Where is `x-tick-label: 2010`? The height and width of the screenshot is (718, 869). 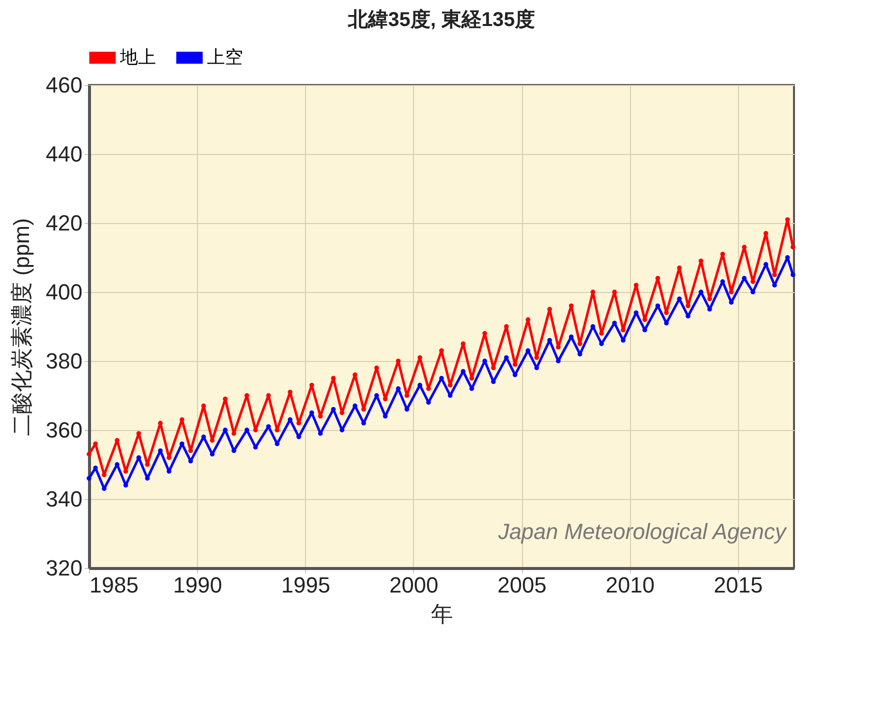 x-tick-label: 2010 is located at coordinates (630, 585).